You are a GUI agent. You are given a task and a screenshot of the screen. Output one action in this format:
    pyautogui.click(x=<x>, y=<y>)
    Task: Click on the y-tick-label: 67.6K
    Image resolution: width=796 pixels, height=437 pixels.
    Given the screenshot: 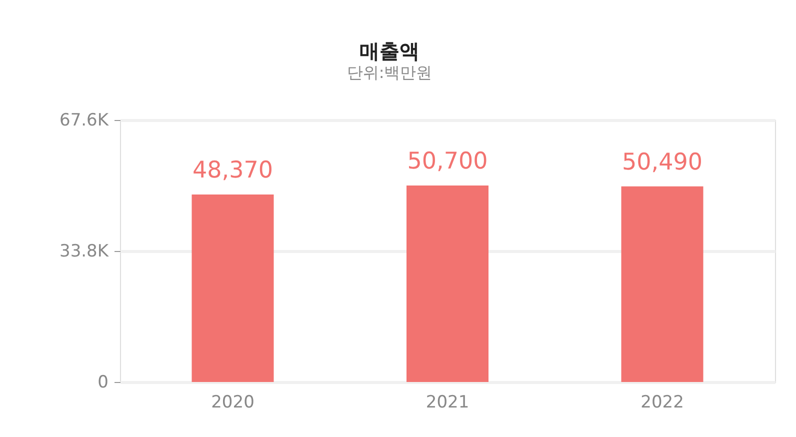 What is the action you would take?
    pyautogui.click(x=85, y=120)
    